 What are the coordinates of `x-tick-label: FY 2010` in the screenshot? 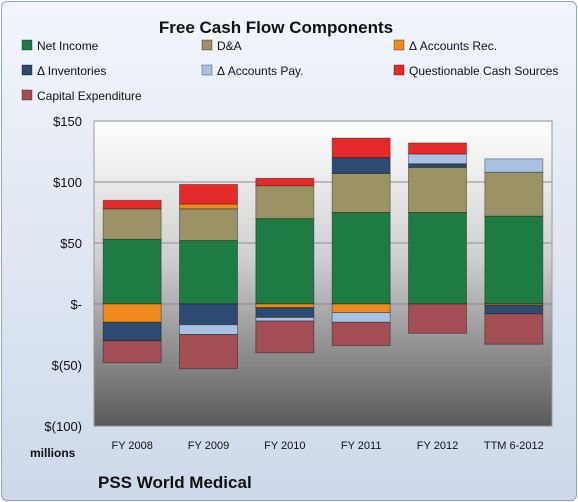 It's located at (284, 446).